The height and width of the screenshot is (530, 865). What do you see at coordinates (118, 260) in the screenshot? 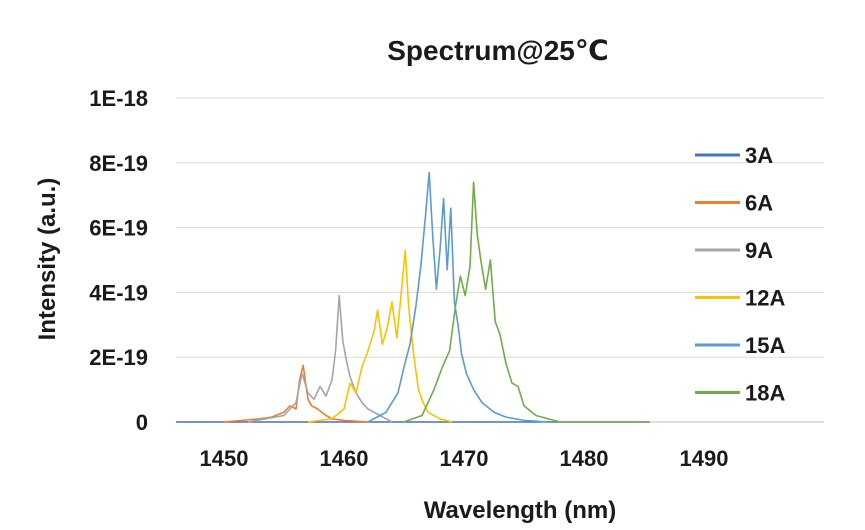
I see `y-tick-labels: 0 2E-19 4E-19 6E-19 8E-19 1E-18` at bounding box center [118, 260].